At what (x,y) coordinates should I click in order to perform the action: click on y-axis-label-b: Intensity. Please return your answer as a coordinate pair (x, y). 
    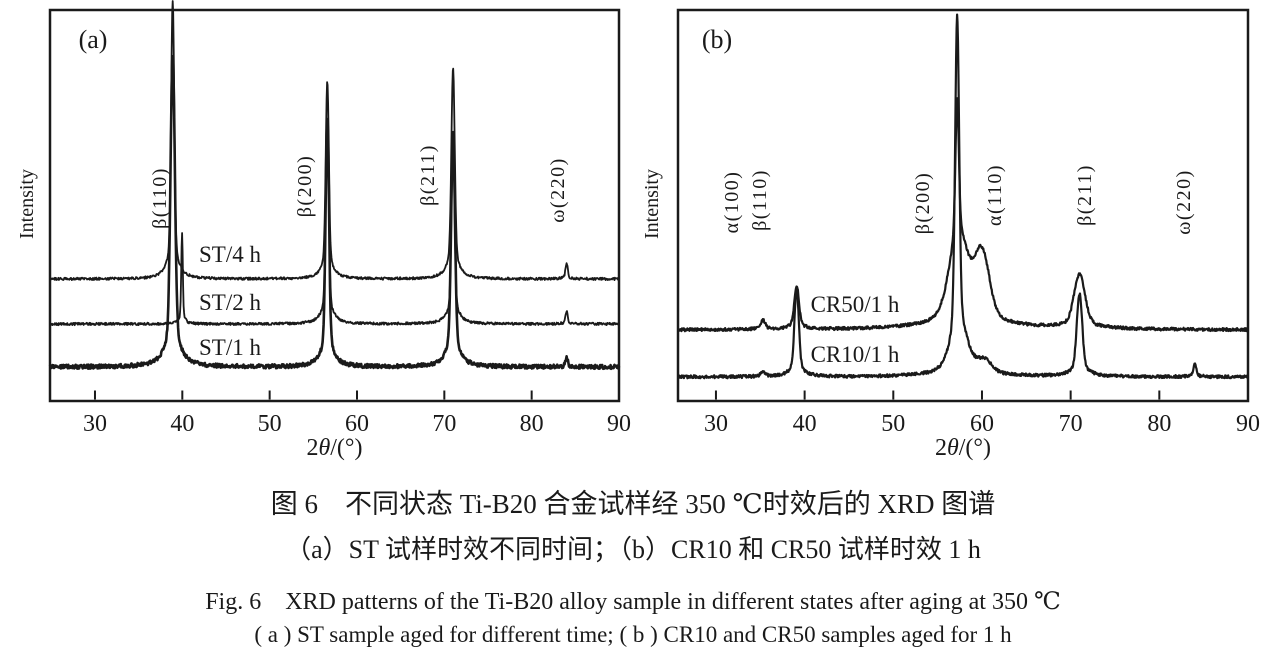
    Looking at the image, I should click on (652, 204).